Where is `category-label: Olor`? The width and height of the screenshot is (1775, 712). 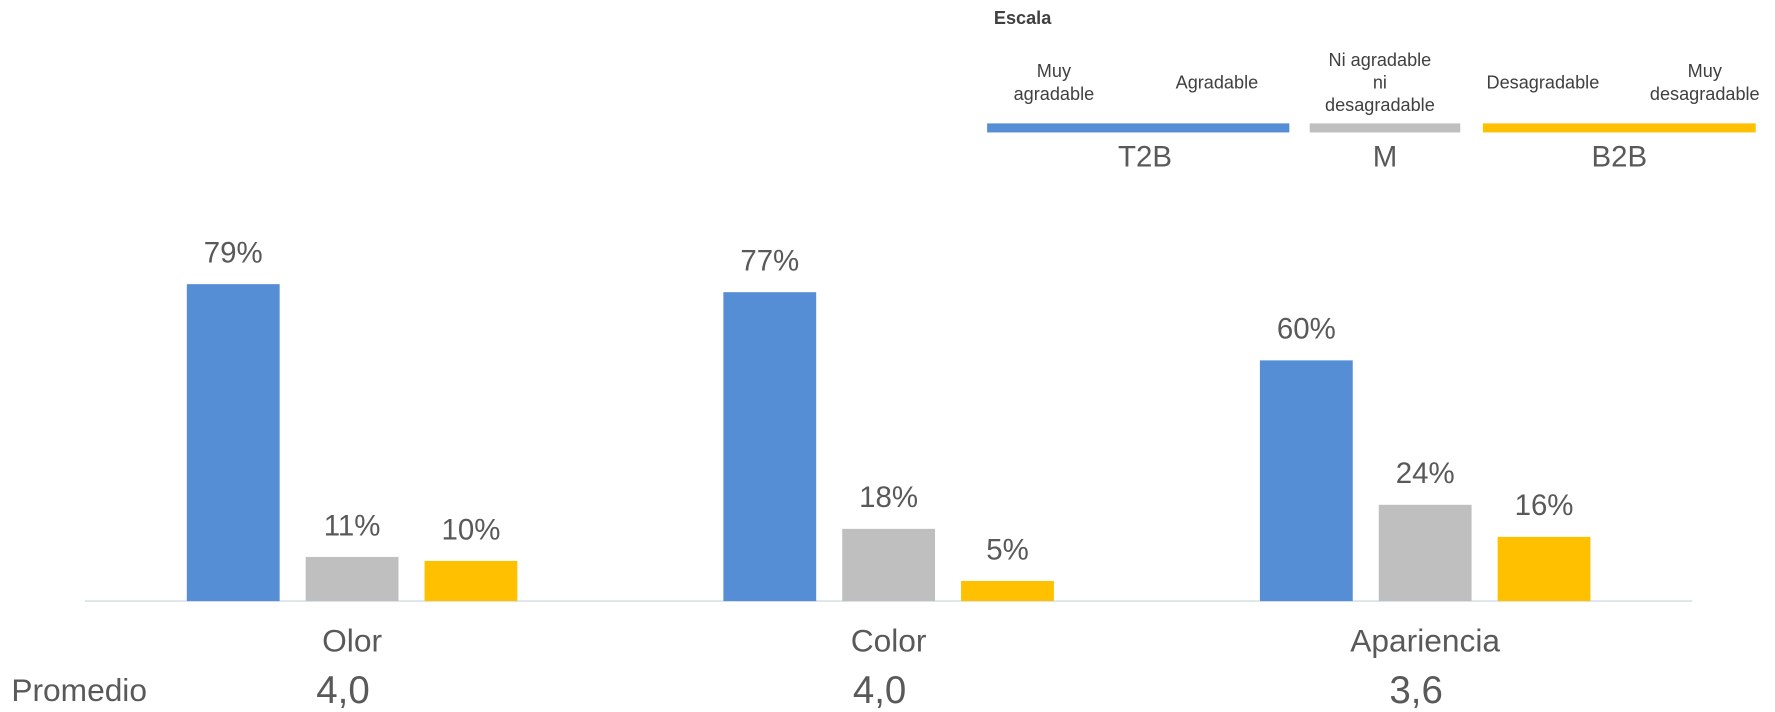 category-label: Olor is located at coordinates (352, 640).